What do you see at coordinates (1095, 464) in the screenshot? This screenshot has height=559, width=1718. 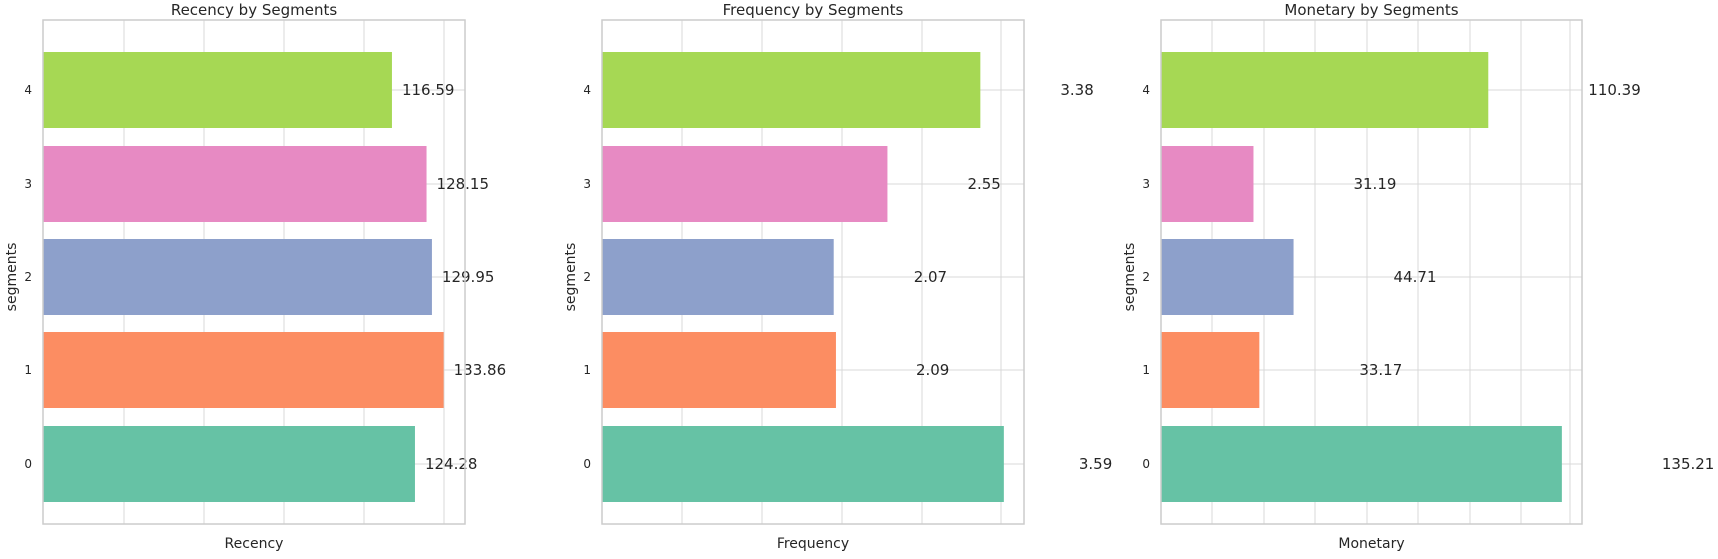 I see `data-label: 3.59` at bounding box center [1095, 464].